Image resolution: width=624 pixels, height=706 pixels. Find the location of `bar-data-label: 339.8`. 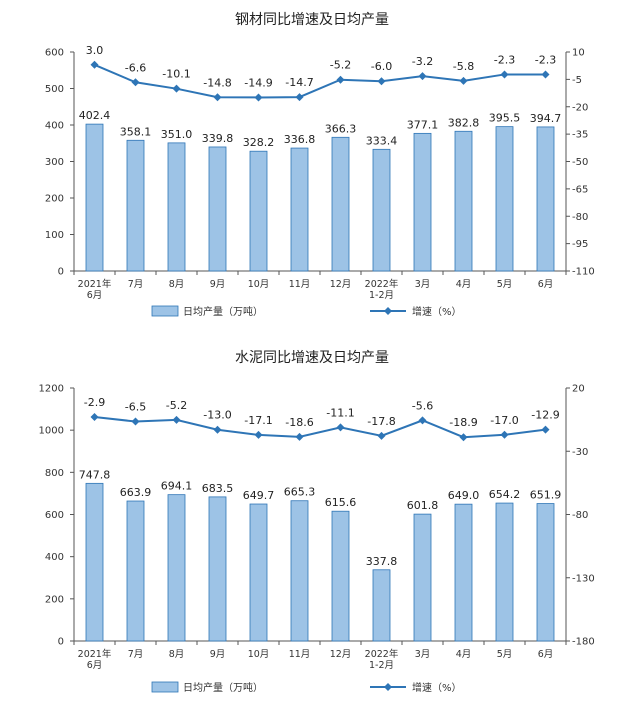

bar-data-label: 339.8 is located at coordinates (218, 138).